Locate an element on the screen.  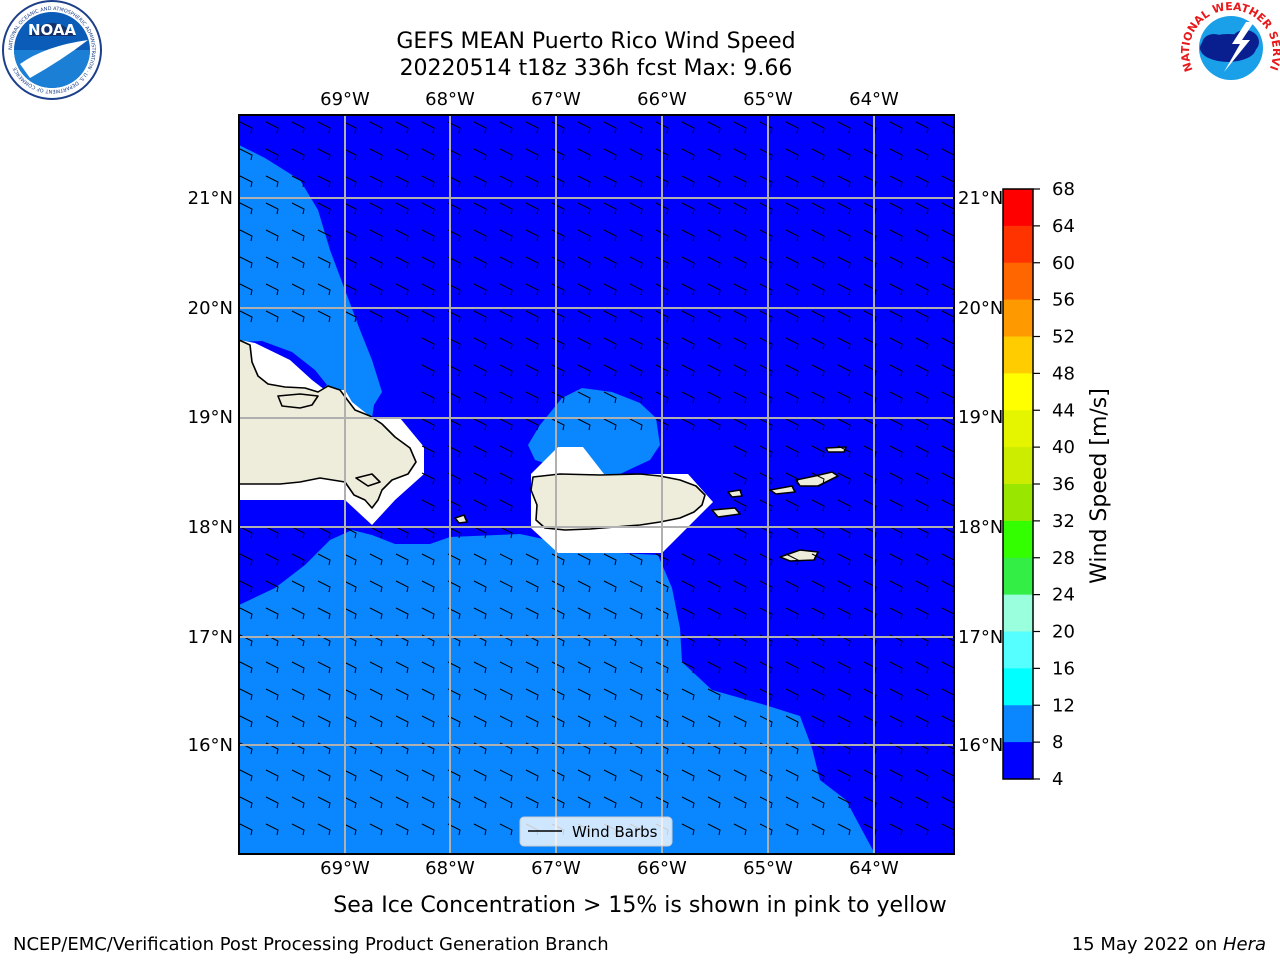
colorbar-tick-label: 44 is located at coordinates (1063, 410).